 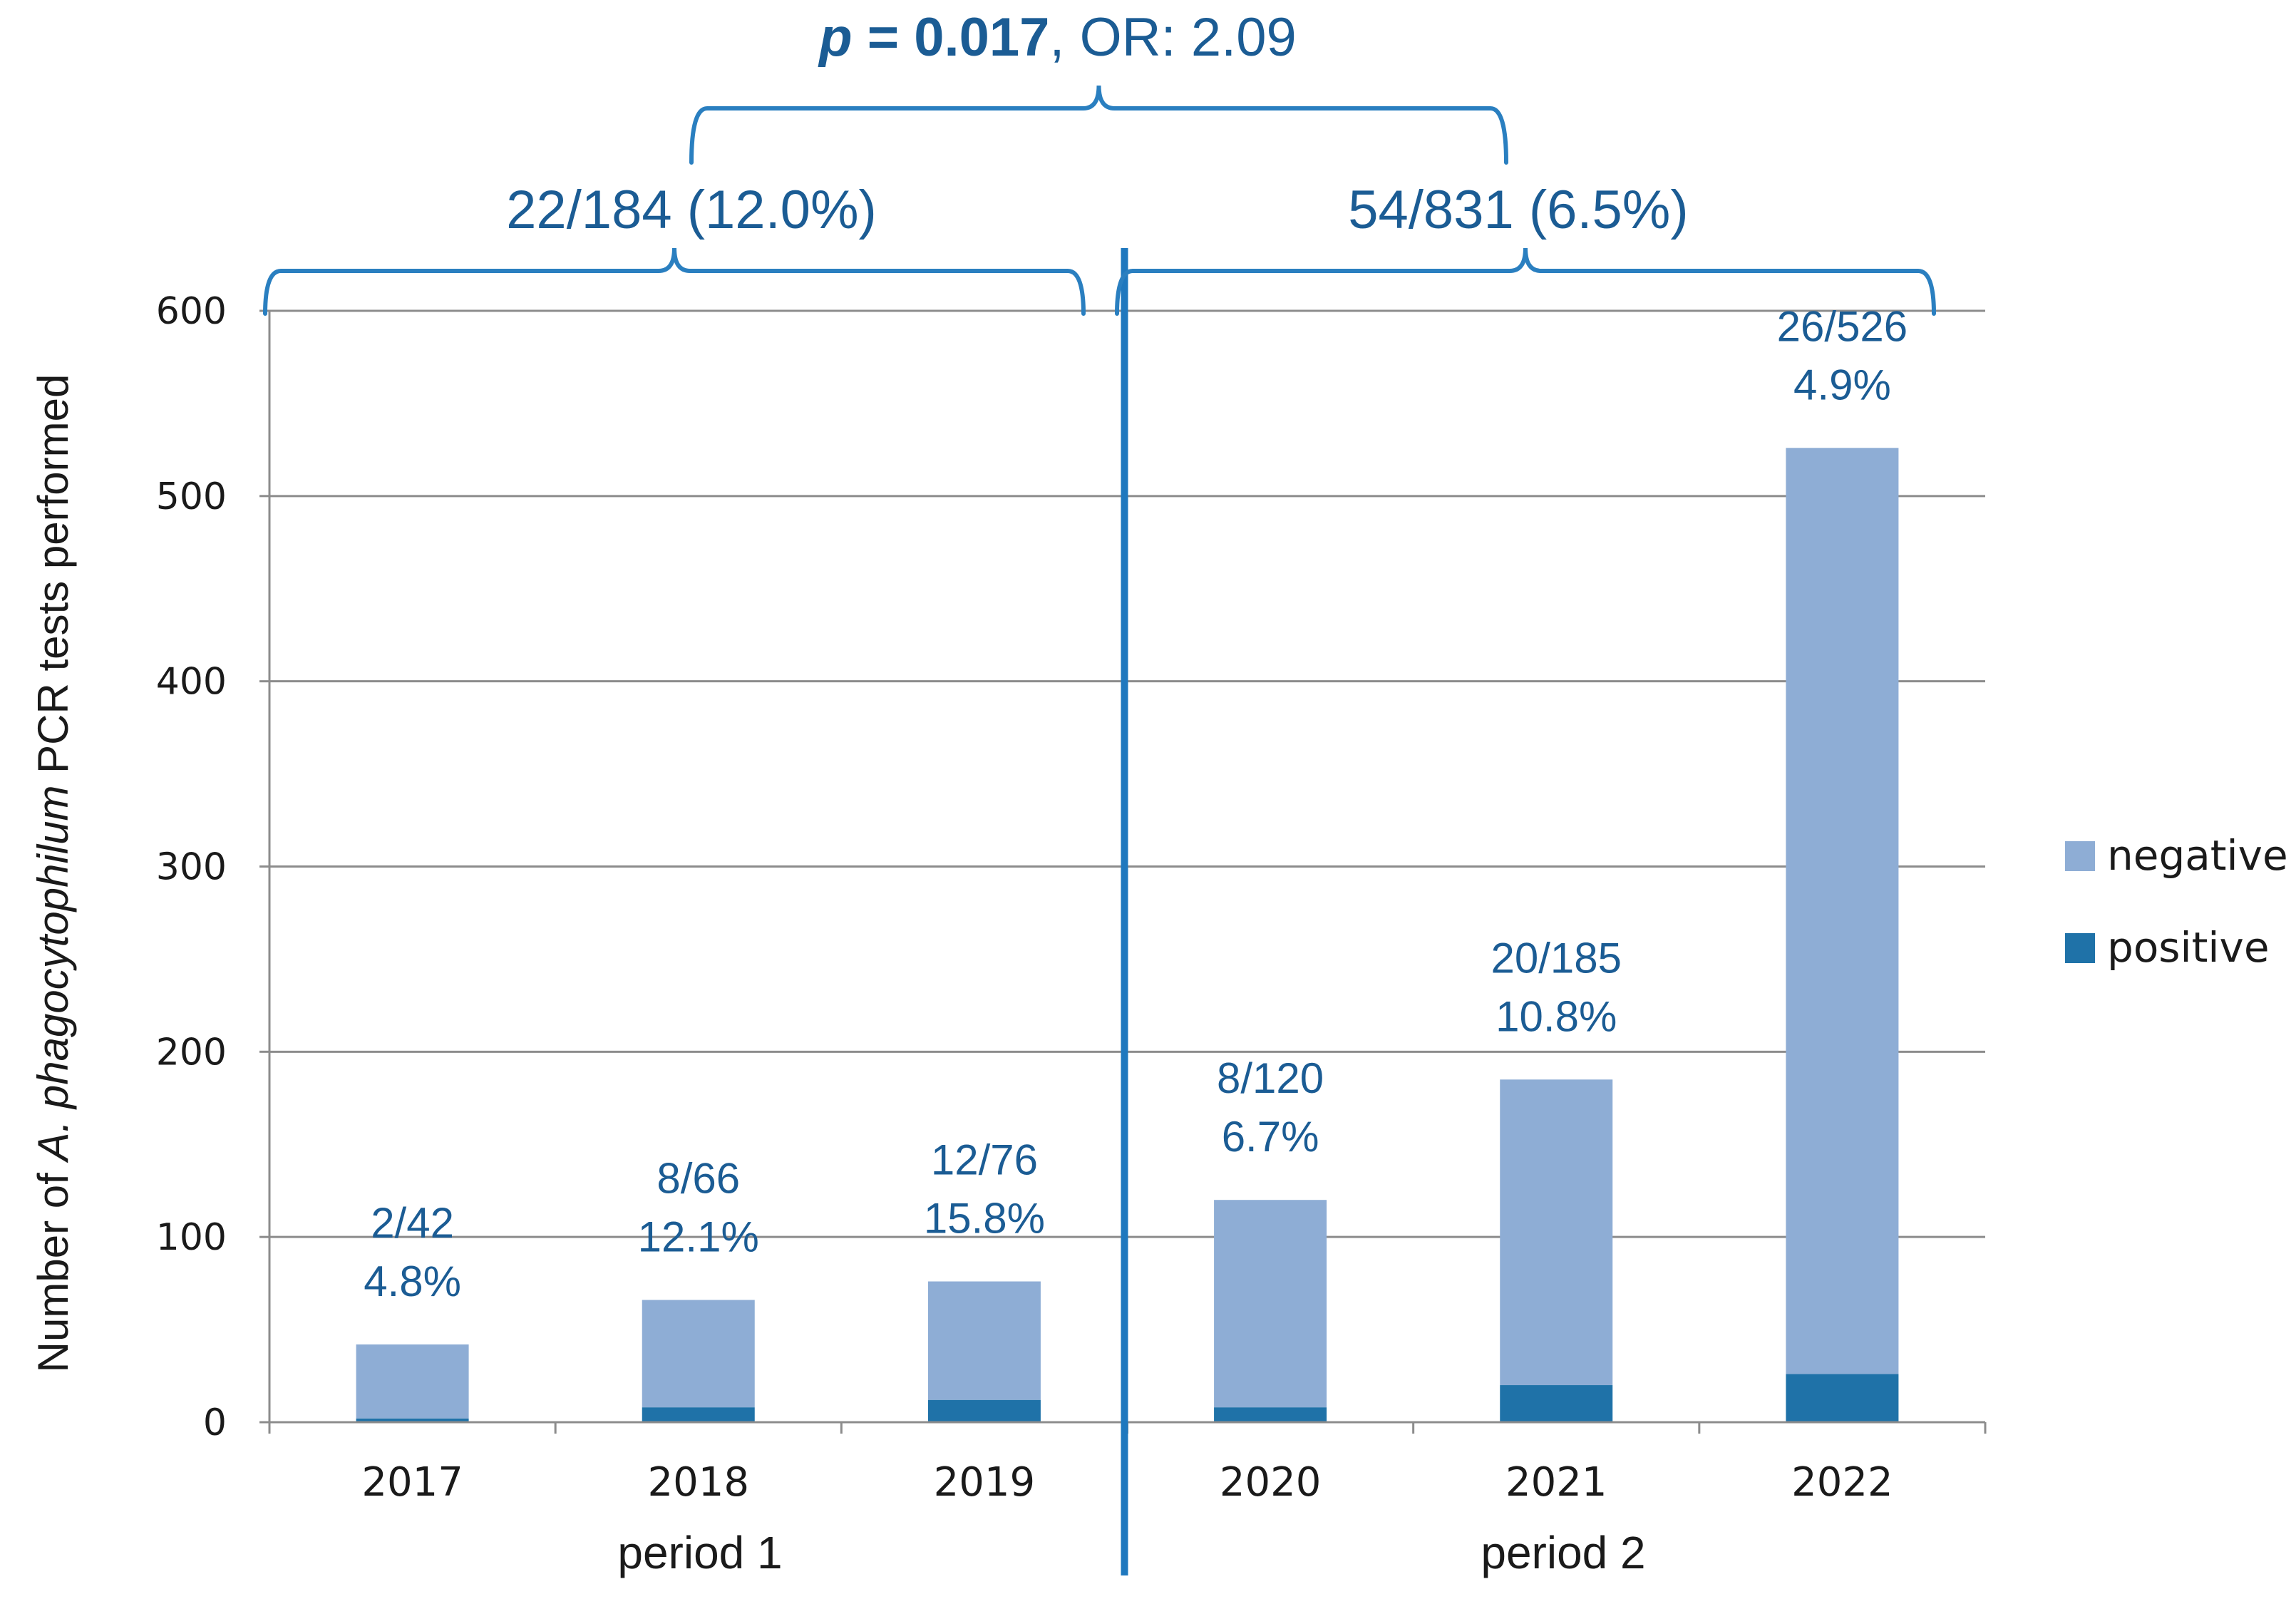 I want to click on period-axis-label: period 2, so click(x=1563, y=1552).